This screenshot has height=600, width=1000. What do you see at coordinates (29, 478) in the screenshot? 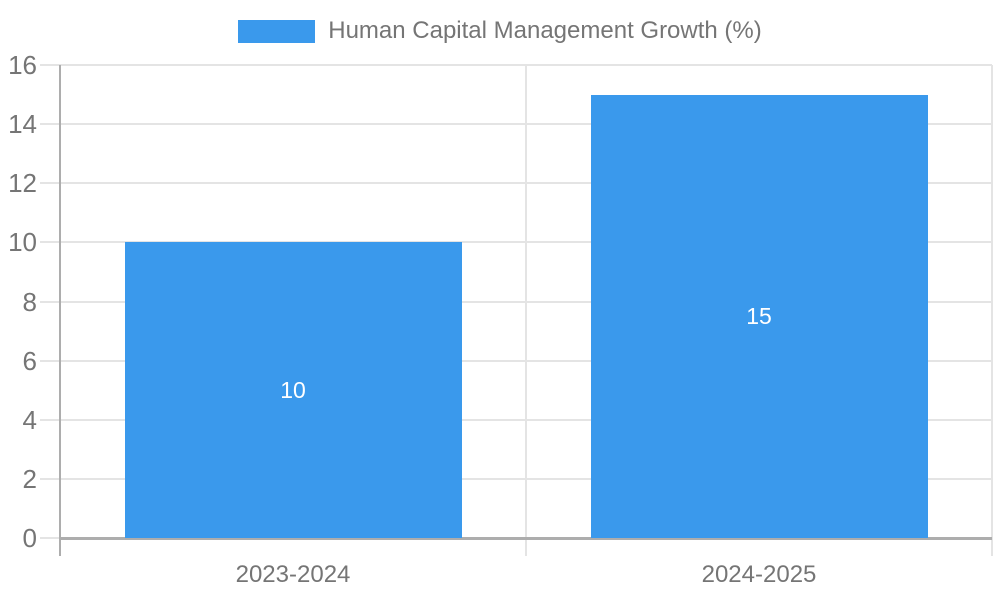
I see `y-axis-label-2: 2` at bounding box center [29, 478].